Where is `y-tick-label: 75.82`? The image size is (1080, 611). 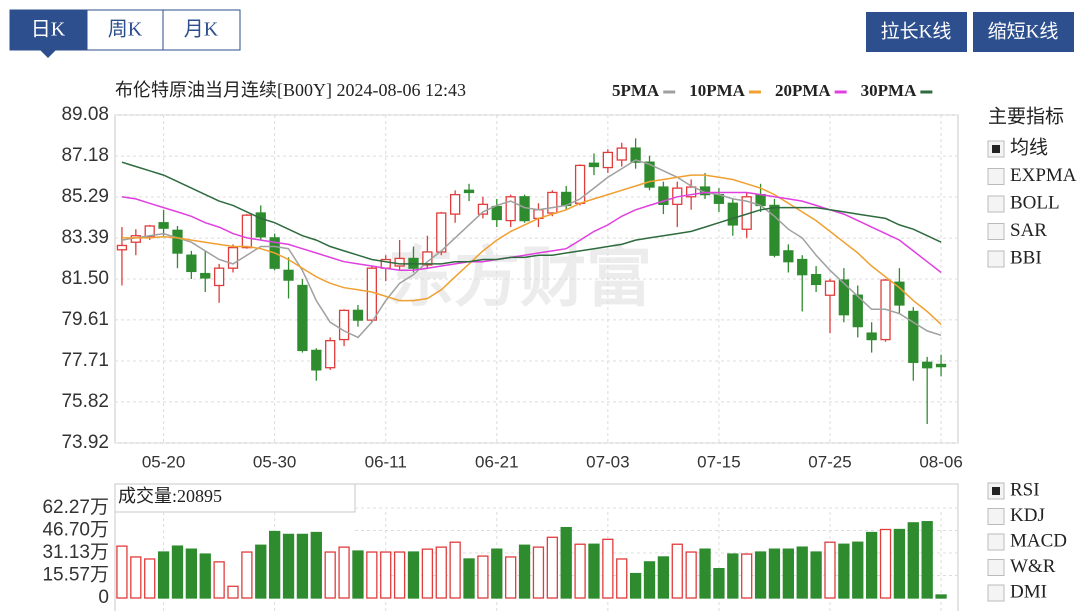 y-tick-label: 75.82 is located at coordinates (85, 401).